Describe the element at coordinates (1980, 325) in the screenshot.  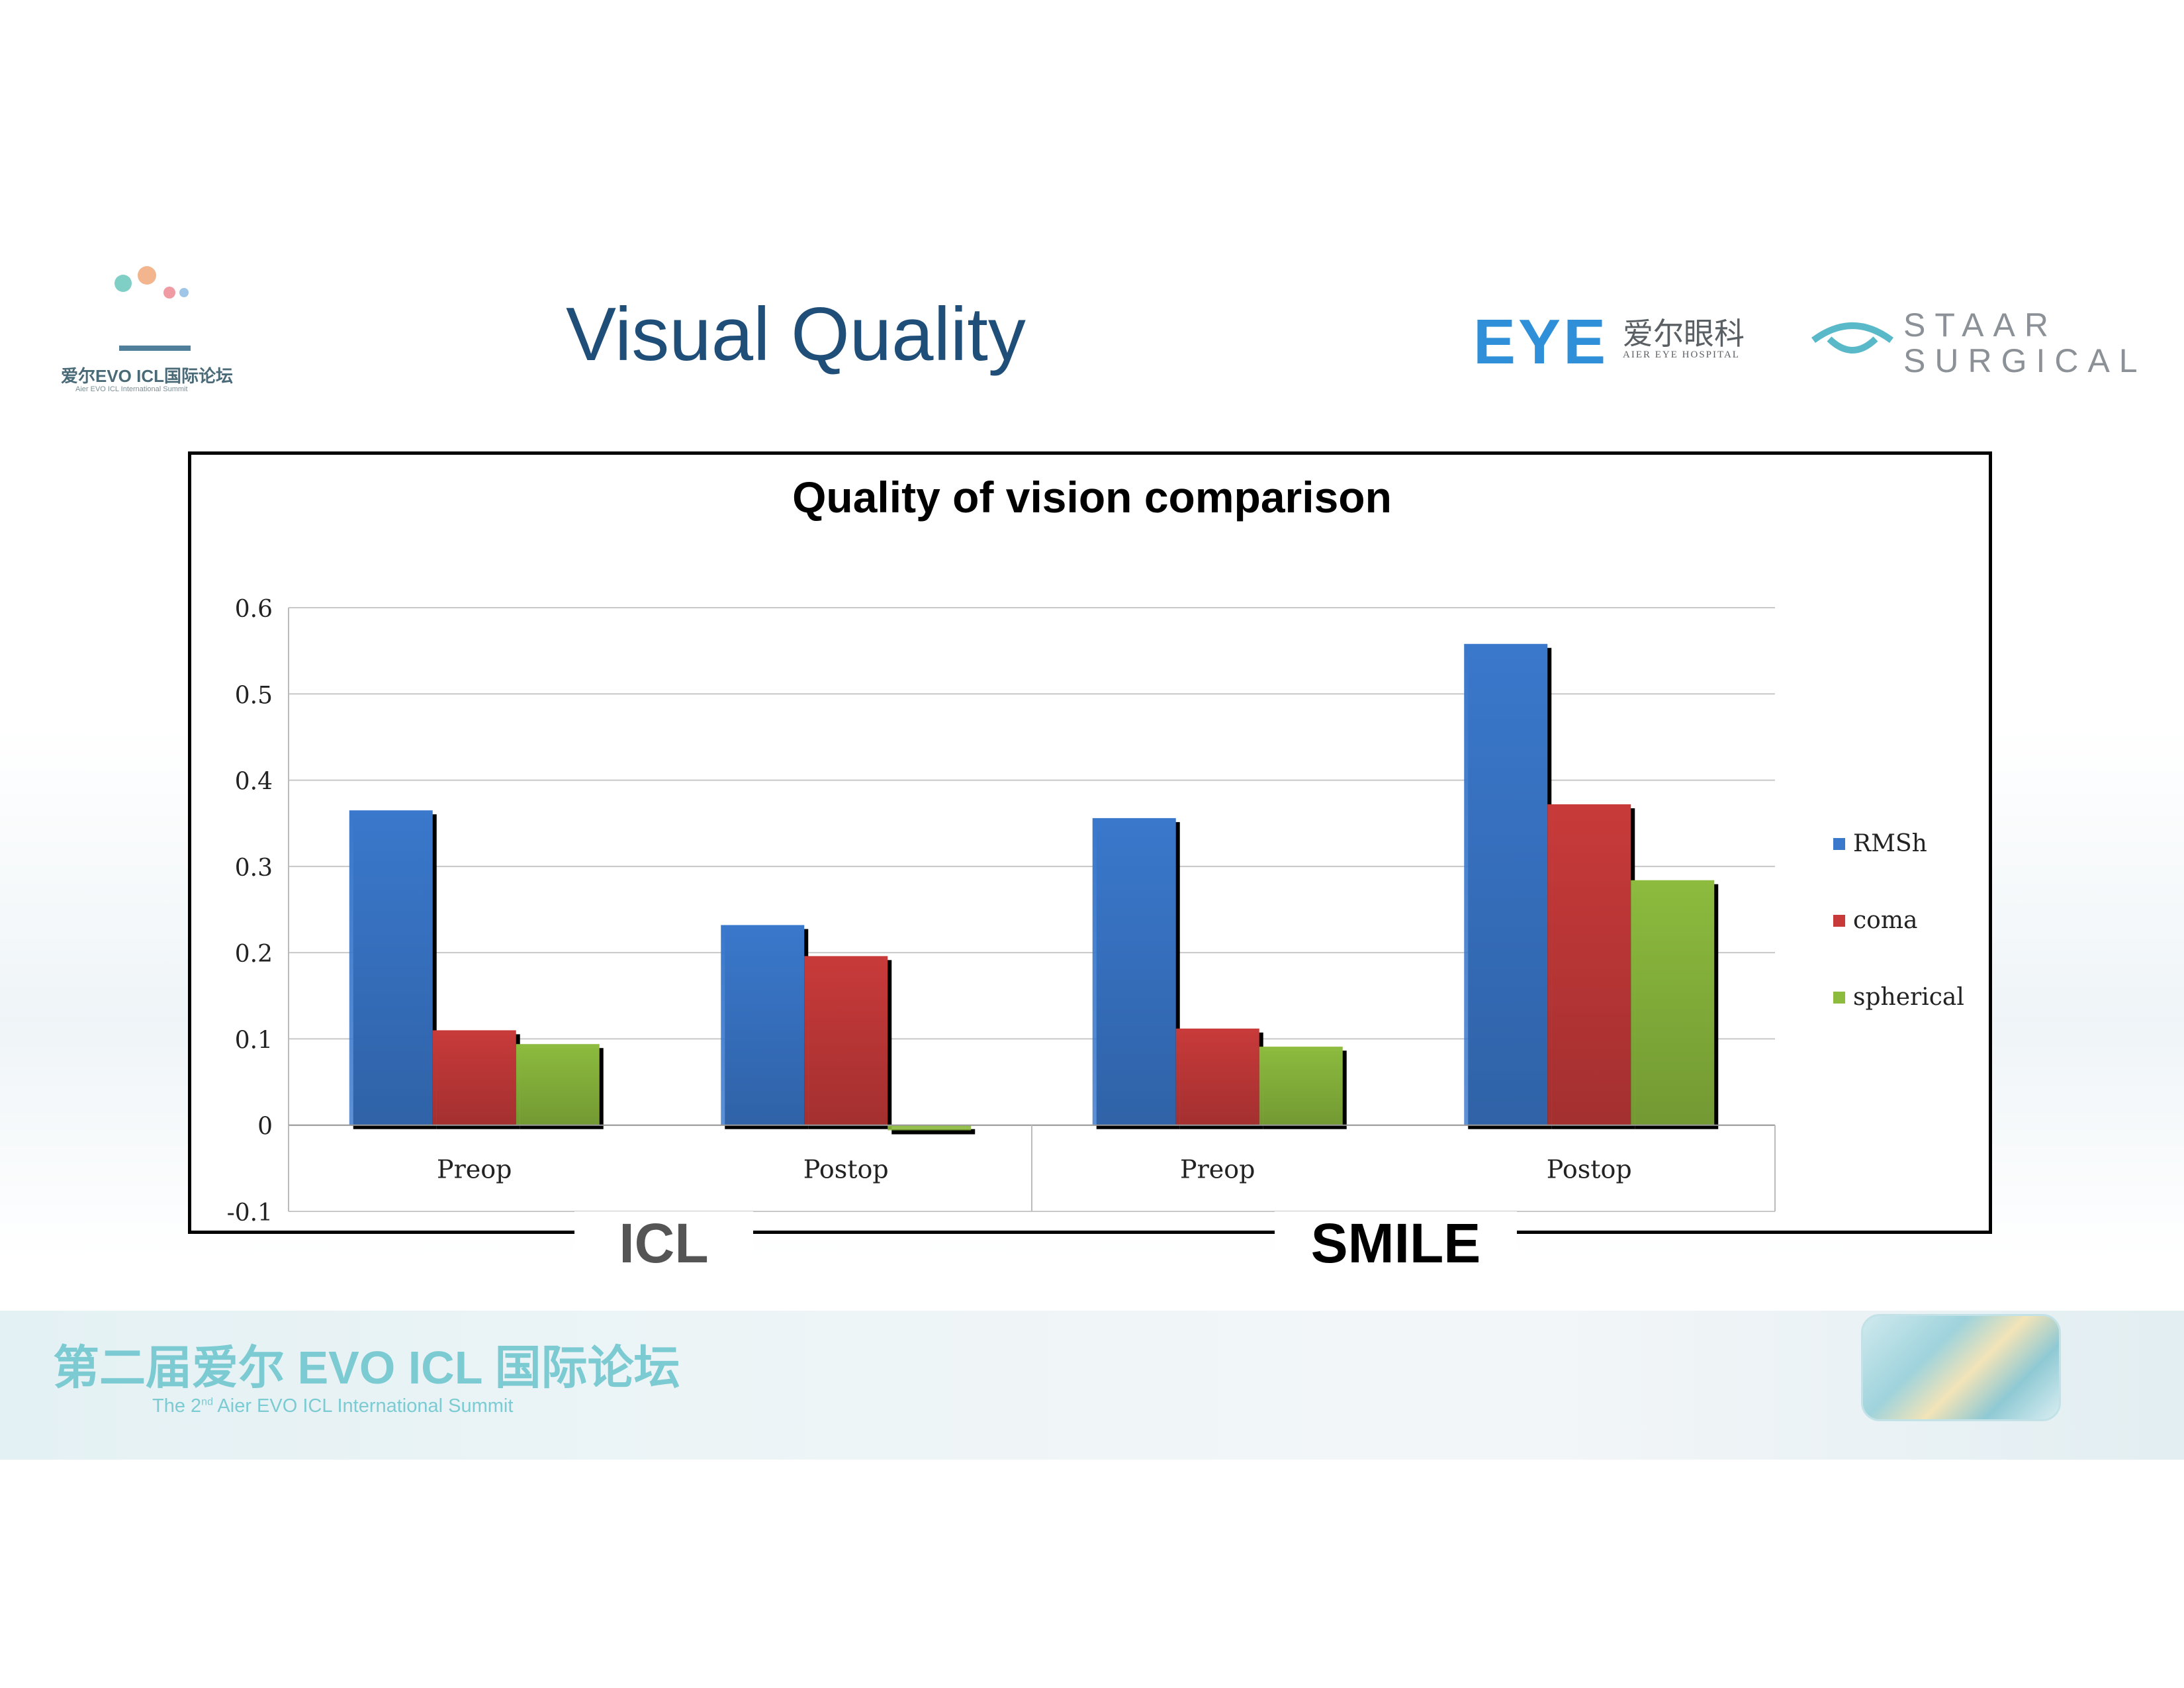
I see `staar-logo-line1: STAAR` at that location.